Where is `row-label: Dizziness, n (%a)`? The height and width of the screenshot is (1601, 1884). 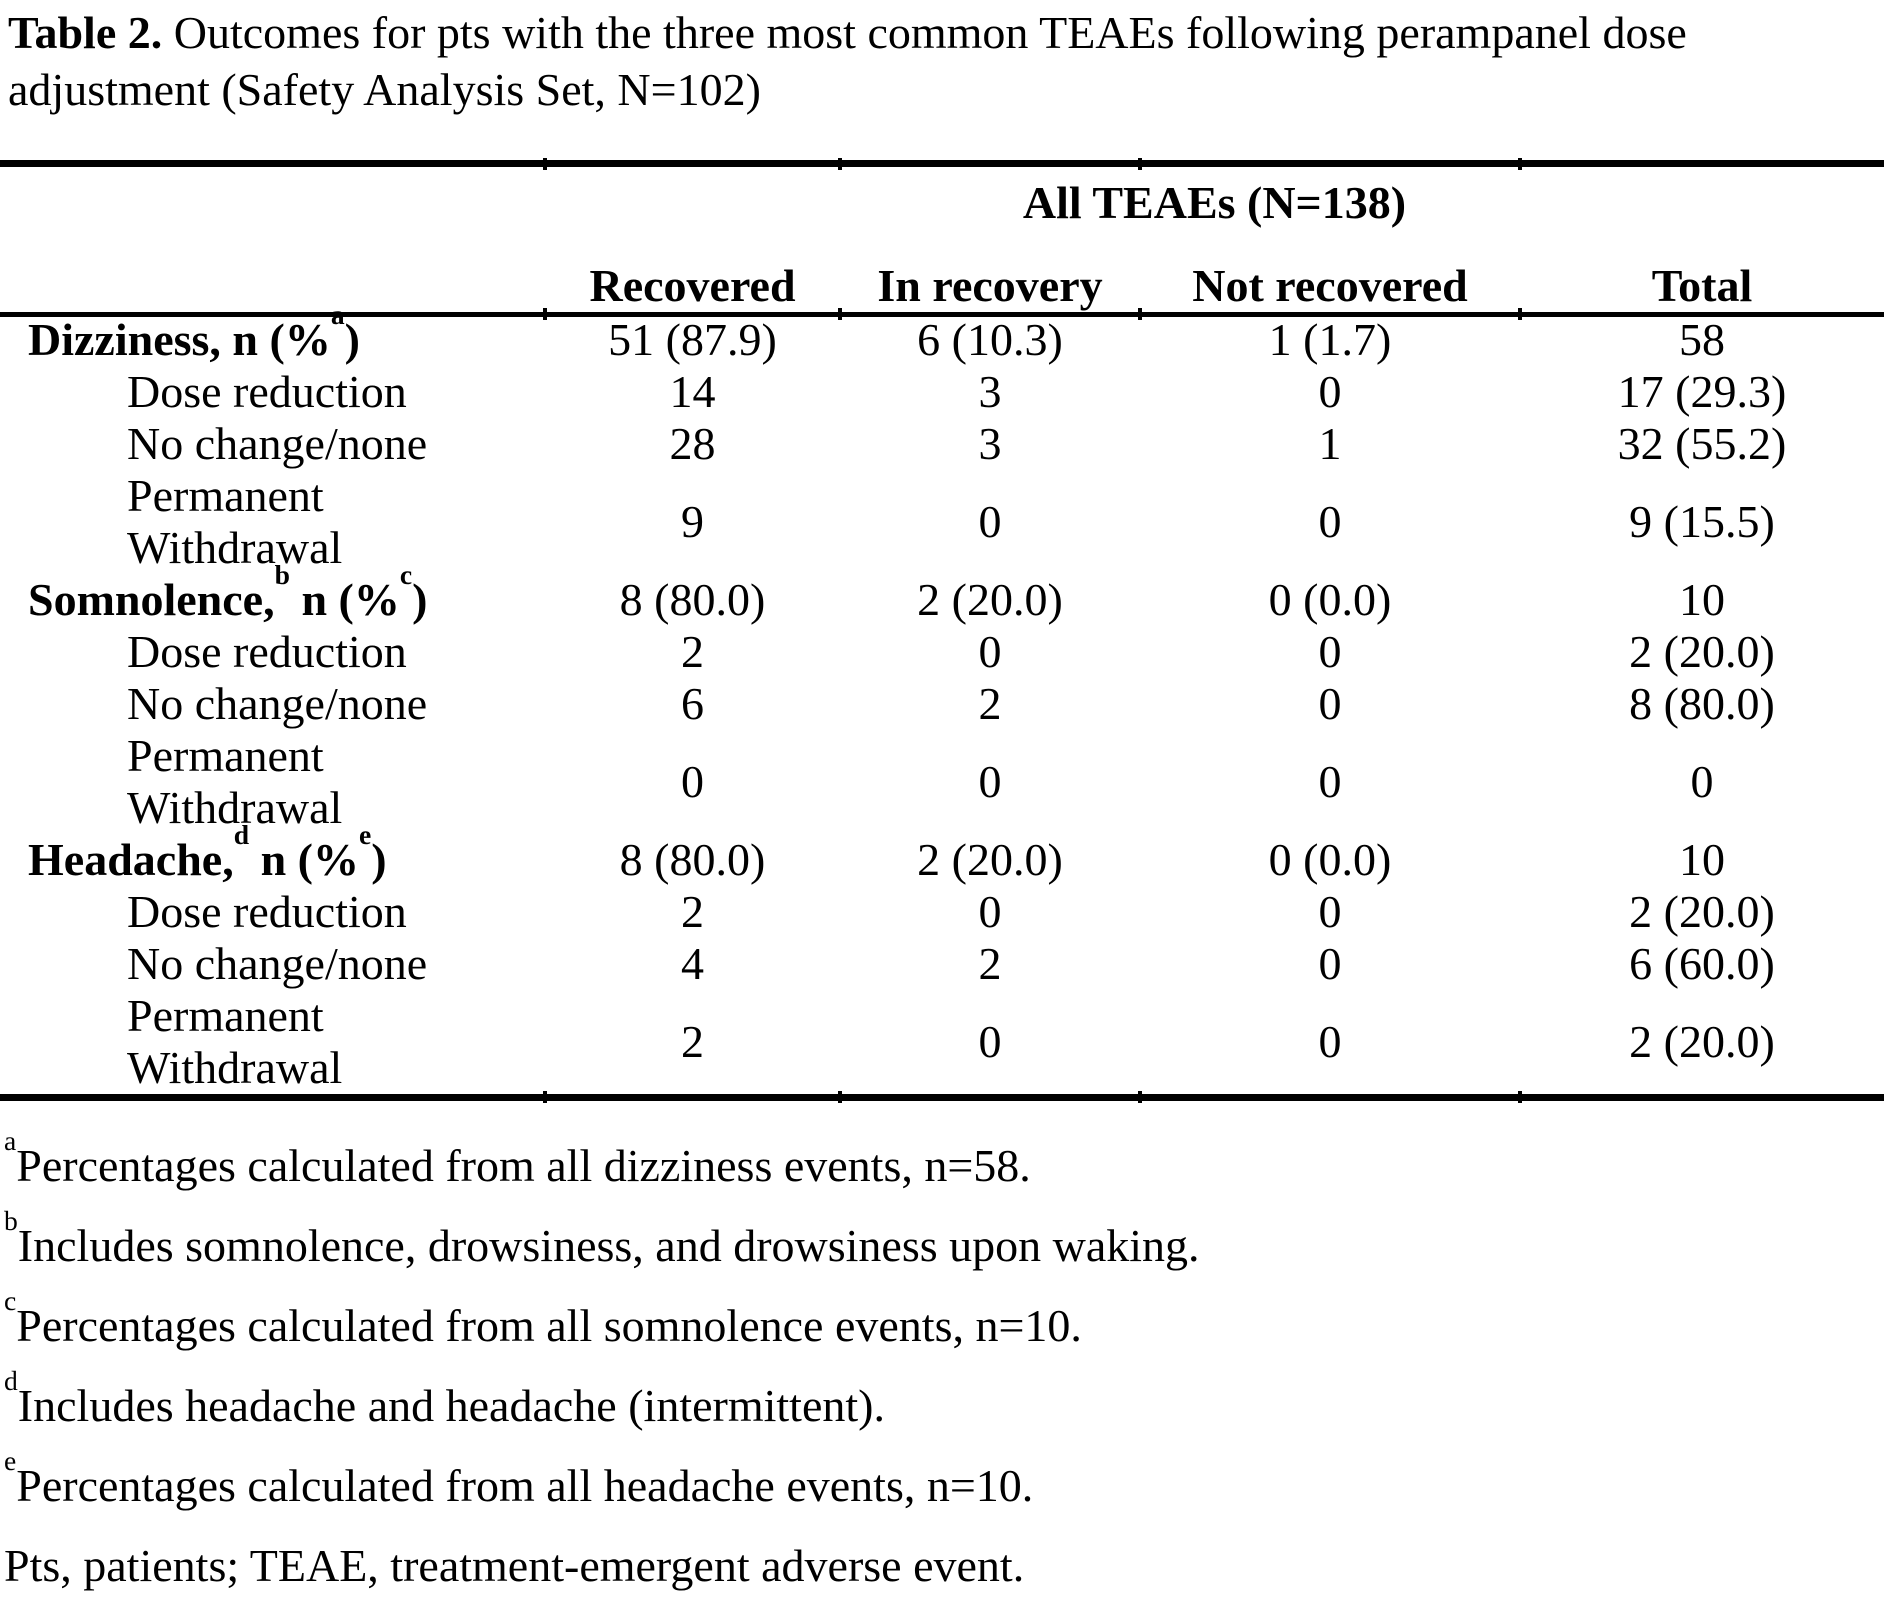 row-label: Dizziness, n (%a) is located at coordinates (272, 333).